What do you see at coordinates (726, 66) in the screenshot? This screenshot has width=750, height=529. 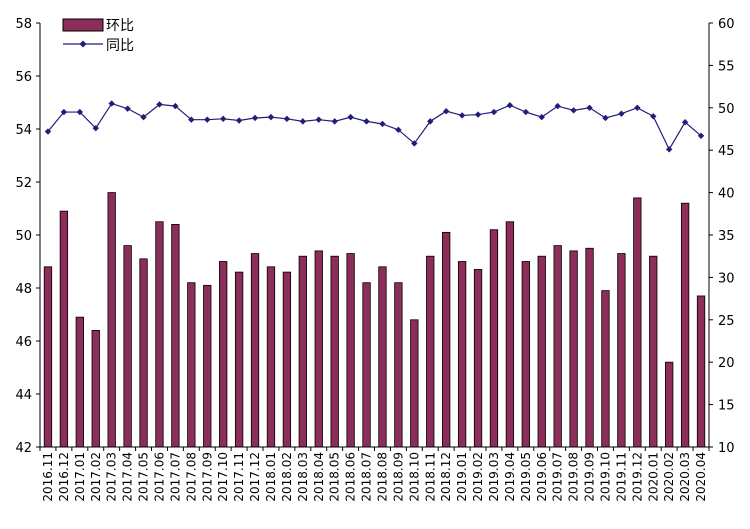 I see `y-right-tick-label: 55` at bounding box center [726, 66].